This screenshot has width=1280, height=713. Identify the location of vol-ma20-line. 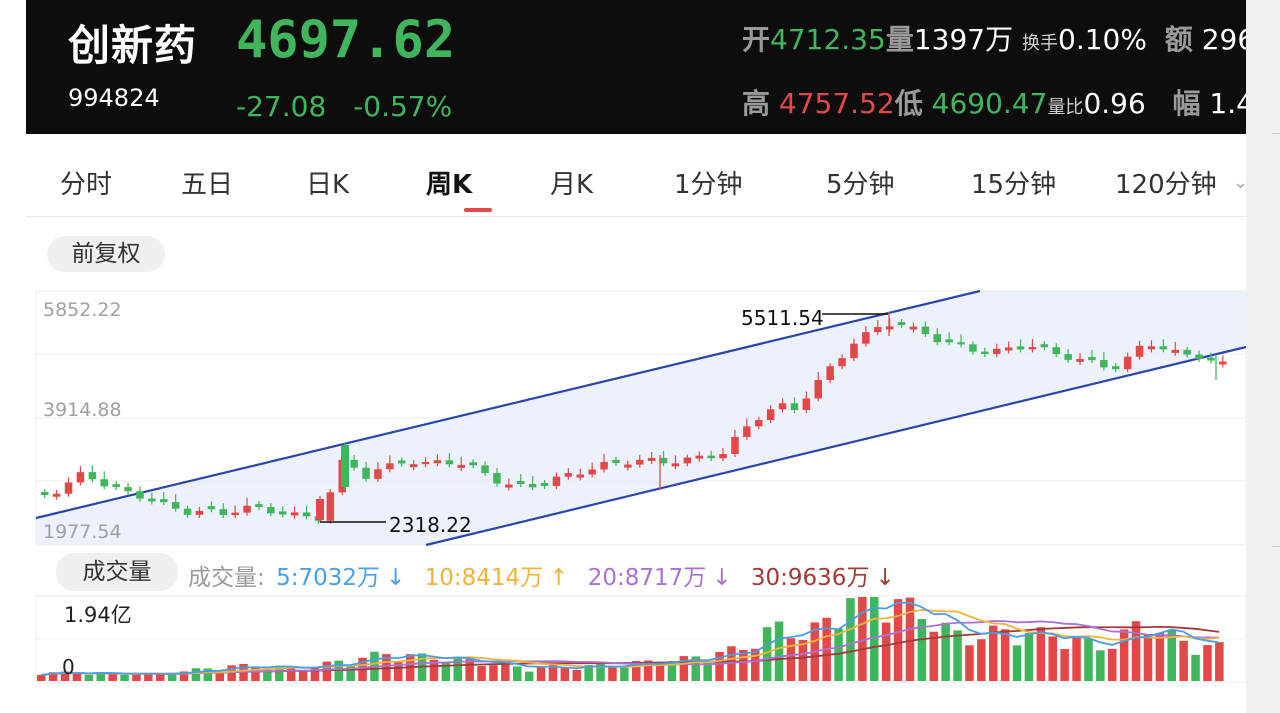
(630, 648).